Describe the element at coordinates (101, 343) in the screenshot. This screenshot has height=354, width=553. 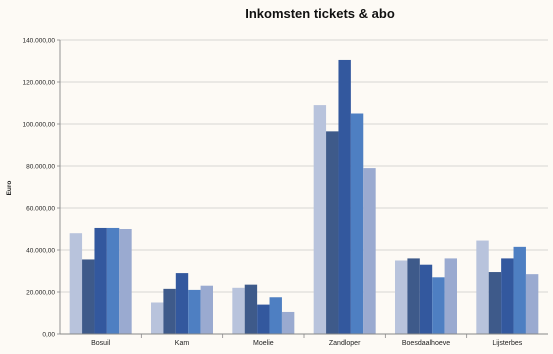
I see `x-tick-label: Bosuil` at that location.